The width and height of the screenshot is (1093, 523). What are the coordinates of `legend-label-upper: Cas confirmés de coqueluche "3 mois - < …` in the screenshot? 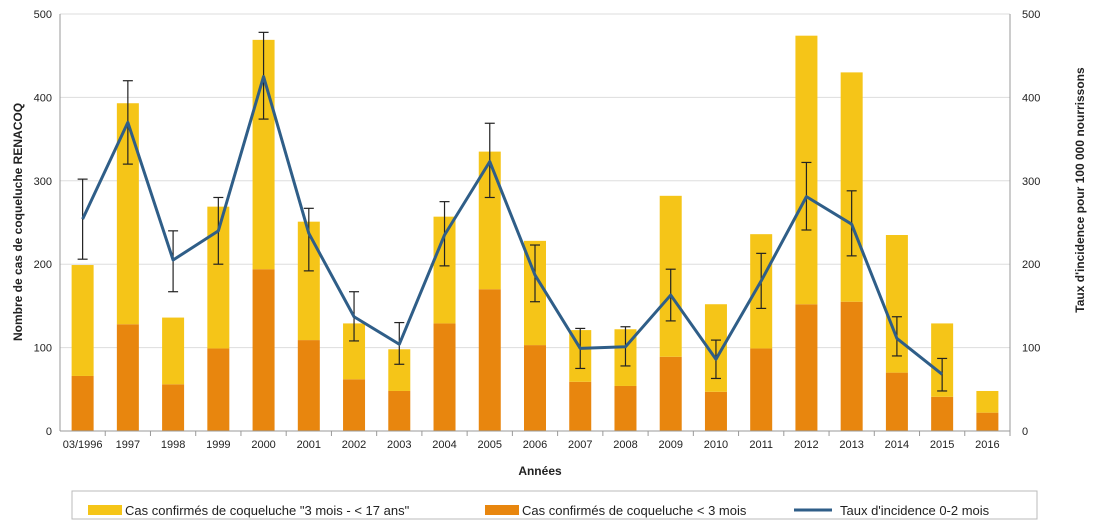 It's located at (267, 510).